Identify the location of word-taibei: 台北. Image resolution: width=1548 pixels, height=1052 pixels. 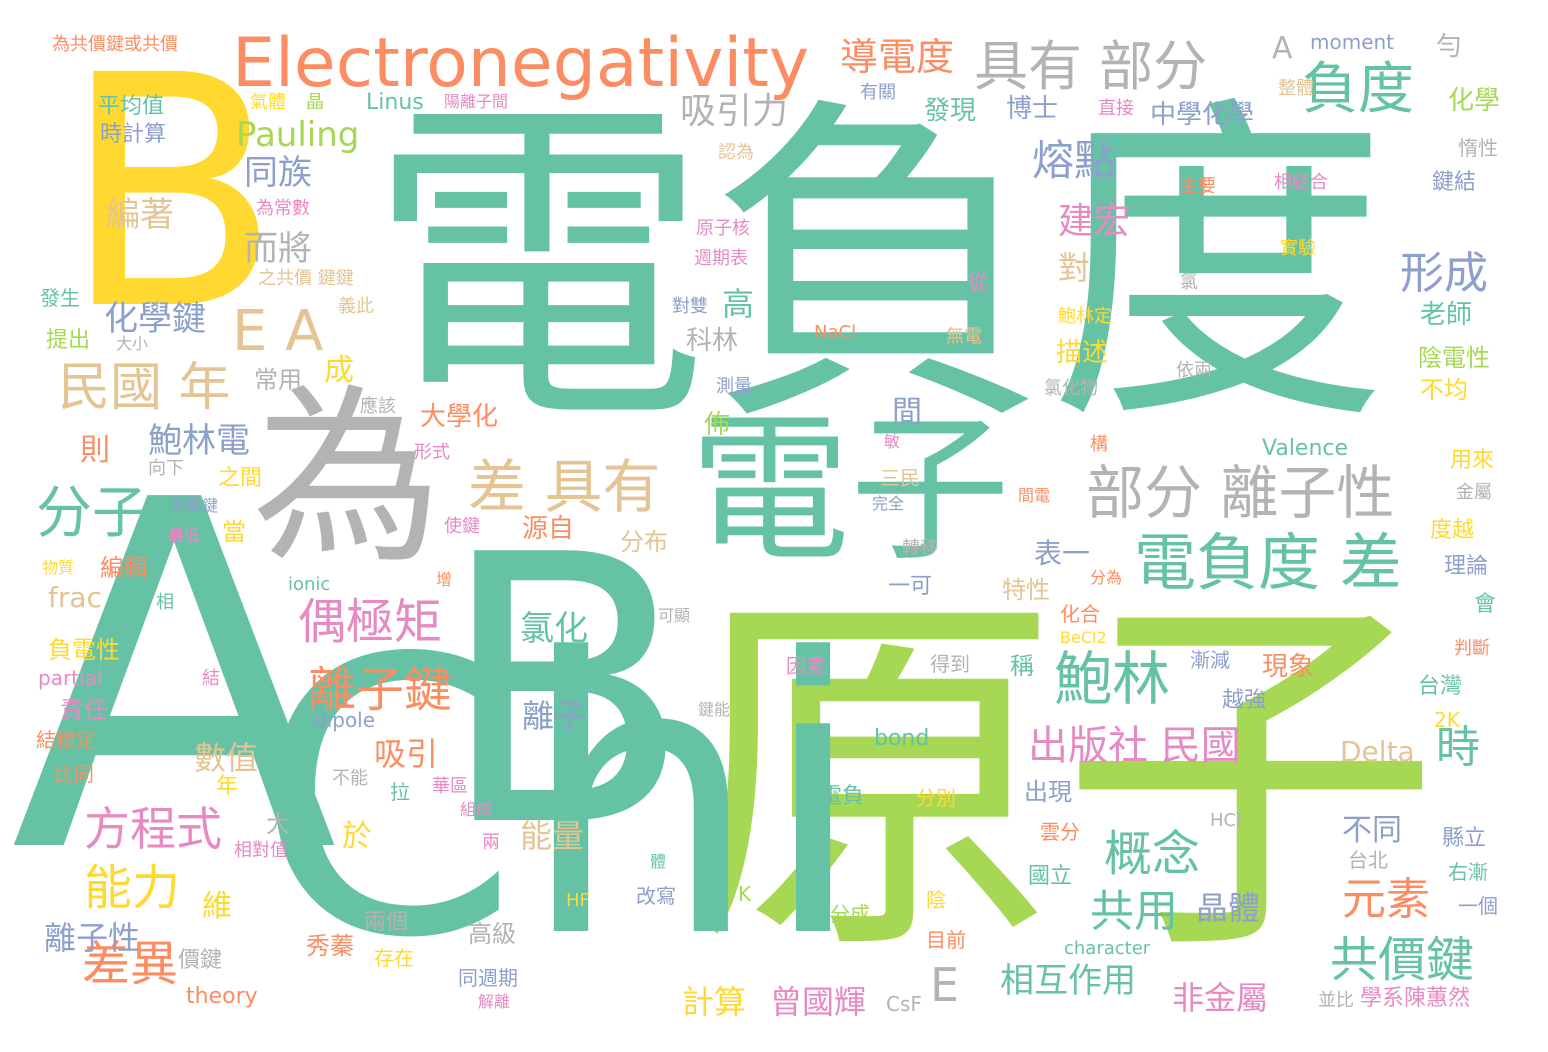
(1368, 860).